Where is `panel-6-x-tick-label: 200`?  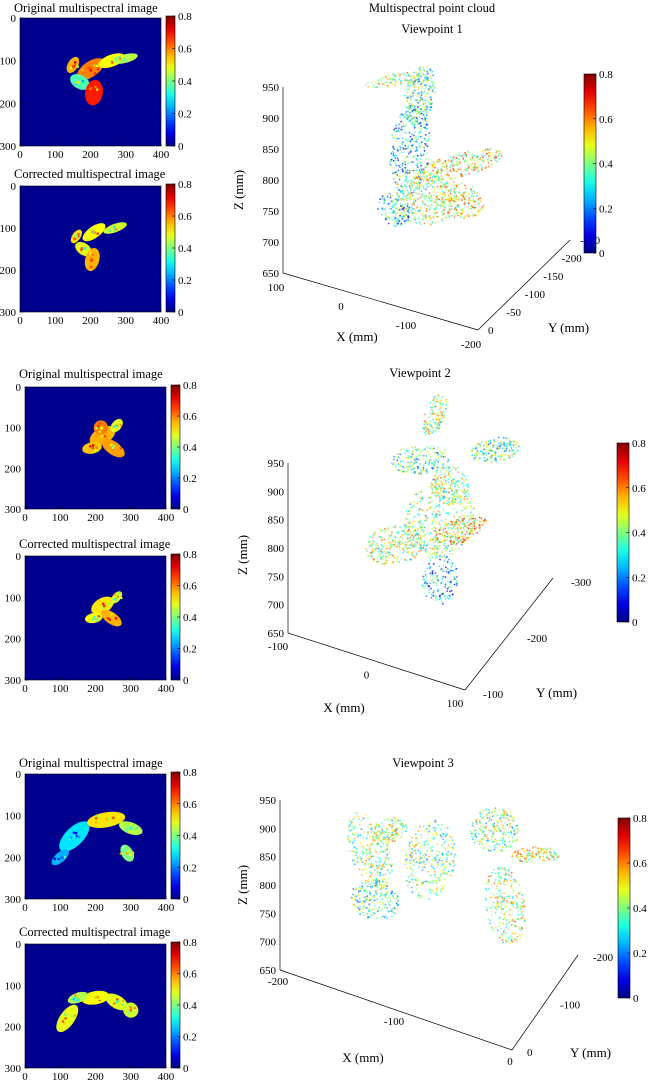 panel-6-x-tick-label: 200 is located at coordinates (95, 908).